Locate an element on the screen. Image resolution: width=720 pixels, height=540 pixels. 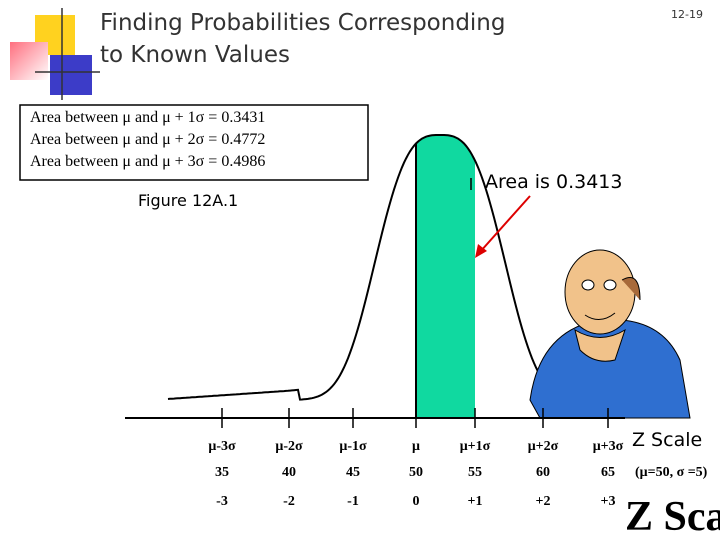
table-row: Area between μ and μ + 2σ = 0.4772 is located at coordinates (147, 139).